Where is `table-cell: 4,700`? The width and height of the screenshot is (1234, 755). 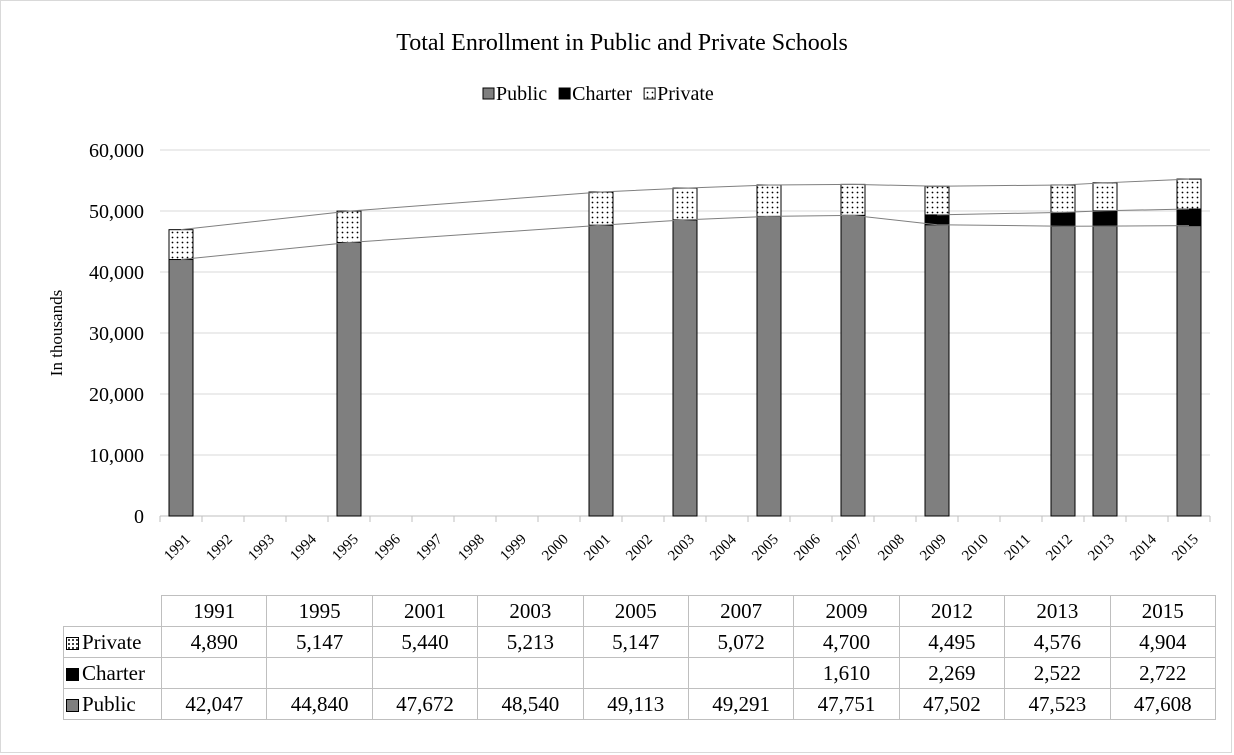
table-cell: 4,700 is located at coordinates (846, 642).